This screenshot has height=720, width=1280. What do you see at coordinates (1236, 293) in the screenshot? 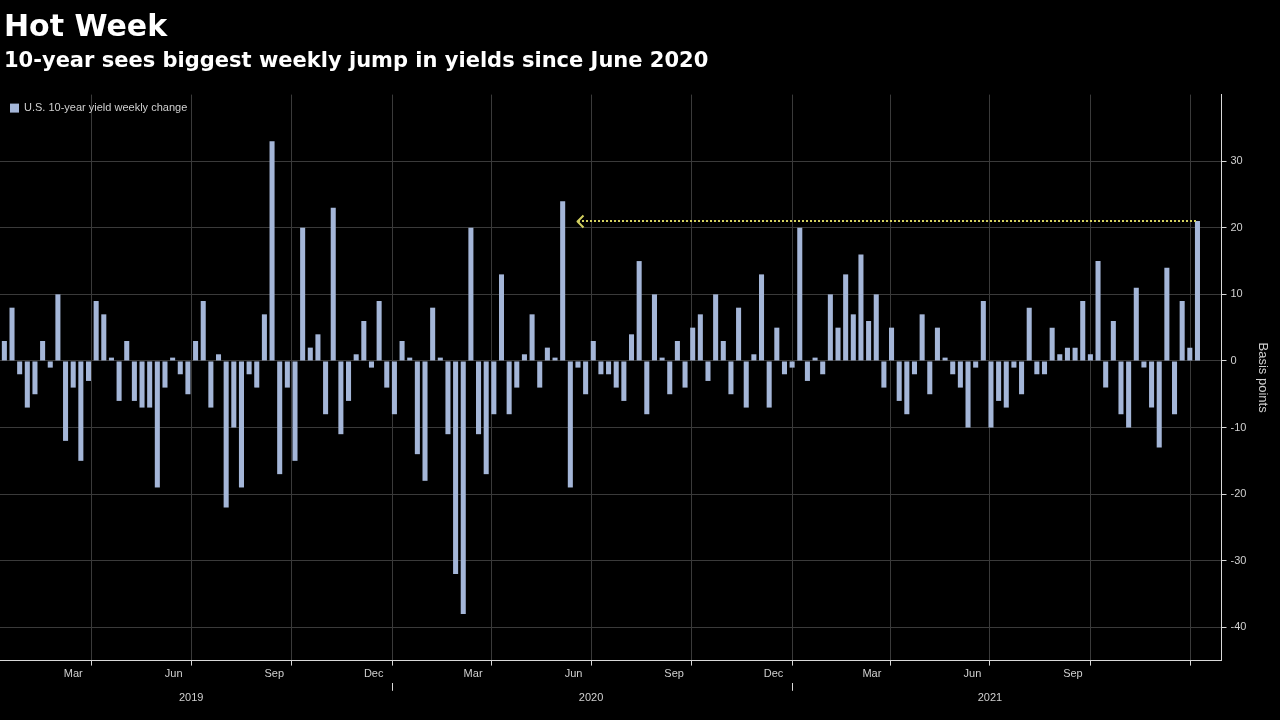
I see `y-tick-label: 10` at bounding box center [1236, 293].